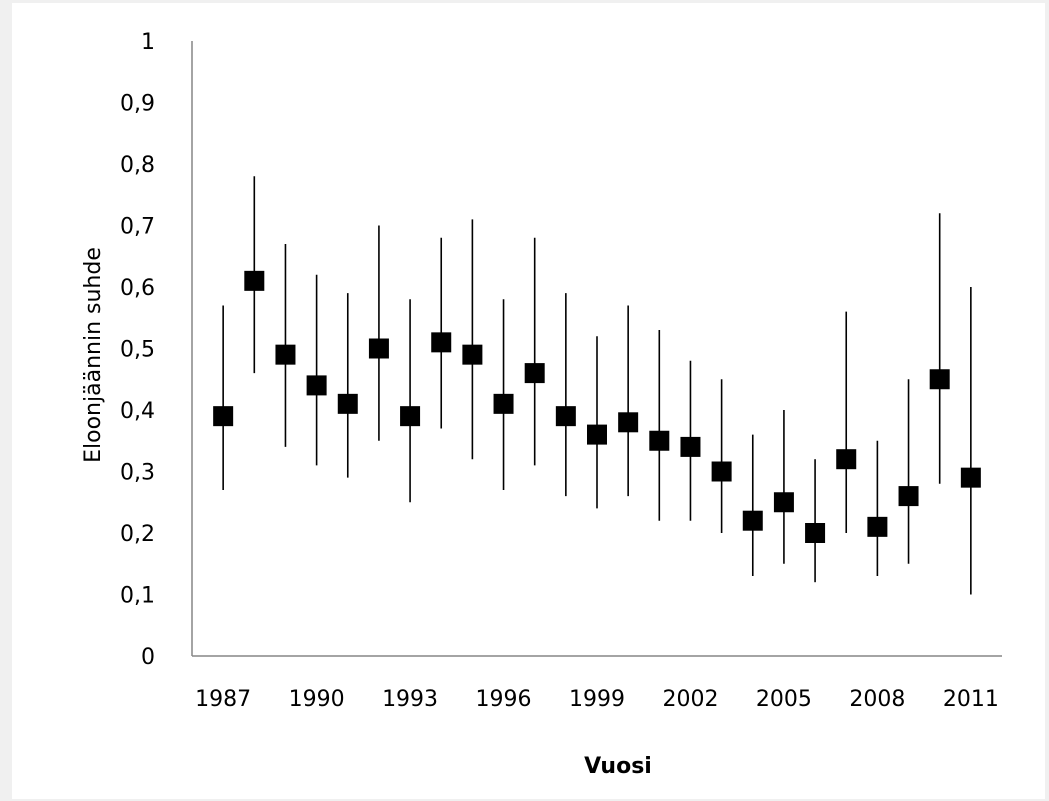  I want to click on y-tick-label: 0,1, so click(137, 596).